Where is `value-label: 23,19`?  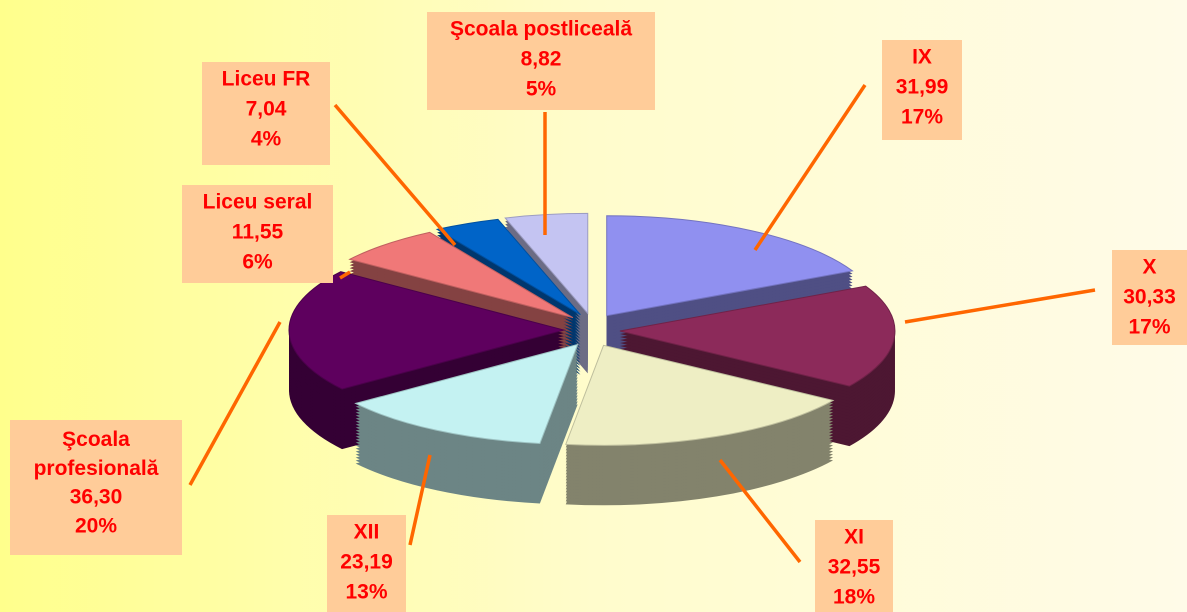 value-label: 23,19 is located at coordinates (366, 562).